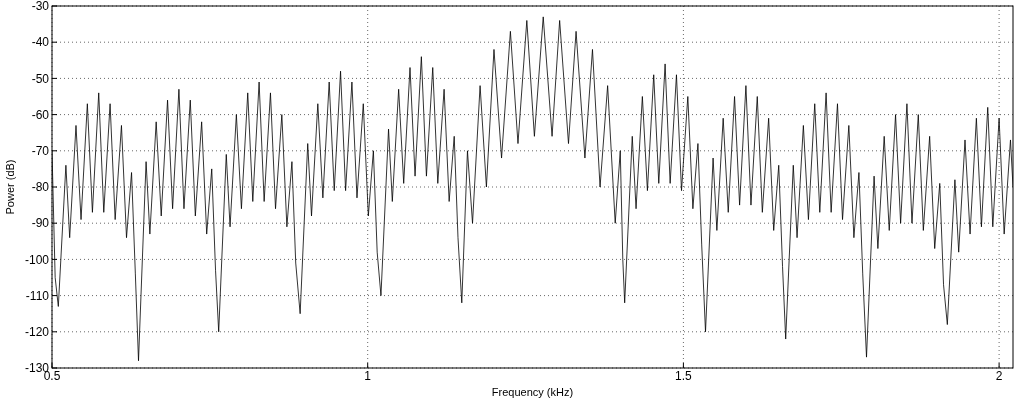 Image resolution: width=1016 pixels, height=402 pixels. What do you see at coordinates (37, 259) in the screenshot?
I see `y-tick-label: -100` at bounding box center [37, 259].